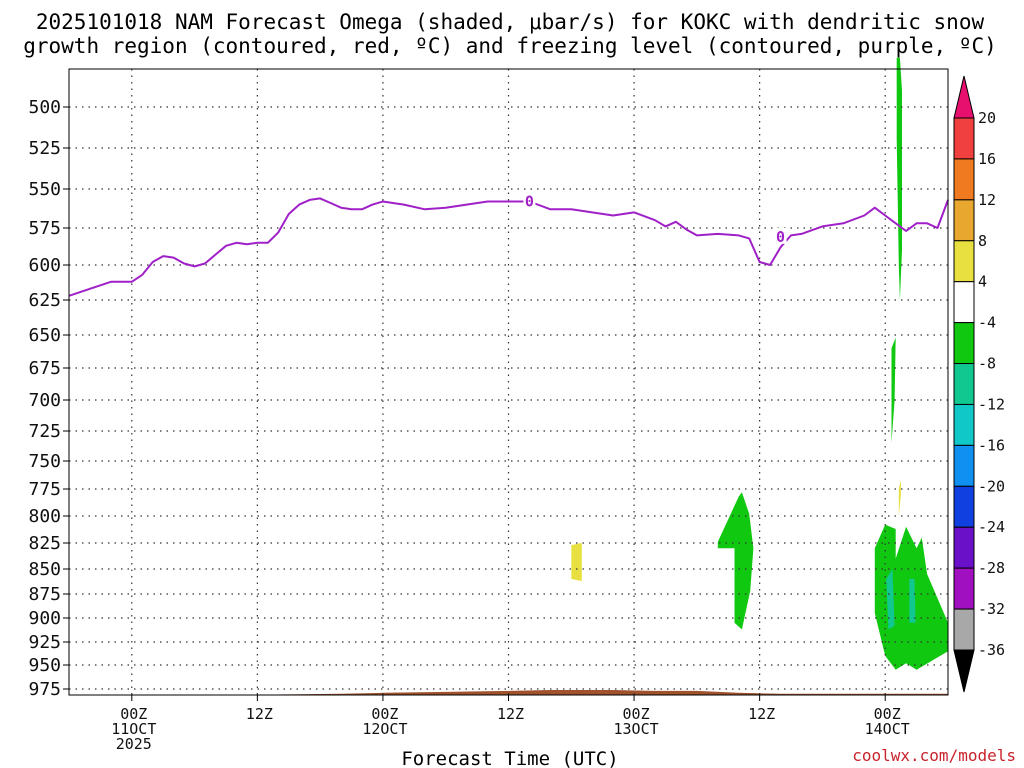 The image size is (1024, 768). Describe the element at coordinates (44, 400) in the screenshot. I see `y-tick-label-700: 700` at that location.